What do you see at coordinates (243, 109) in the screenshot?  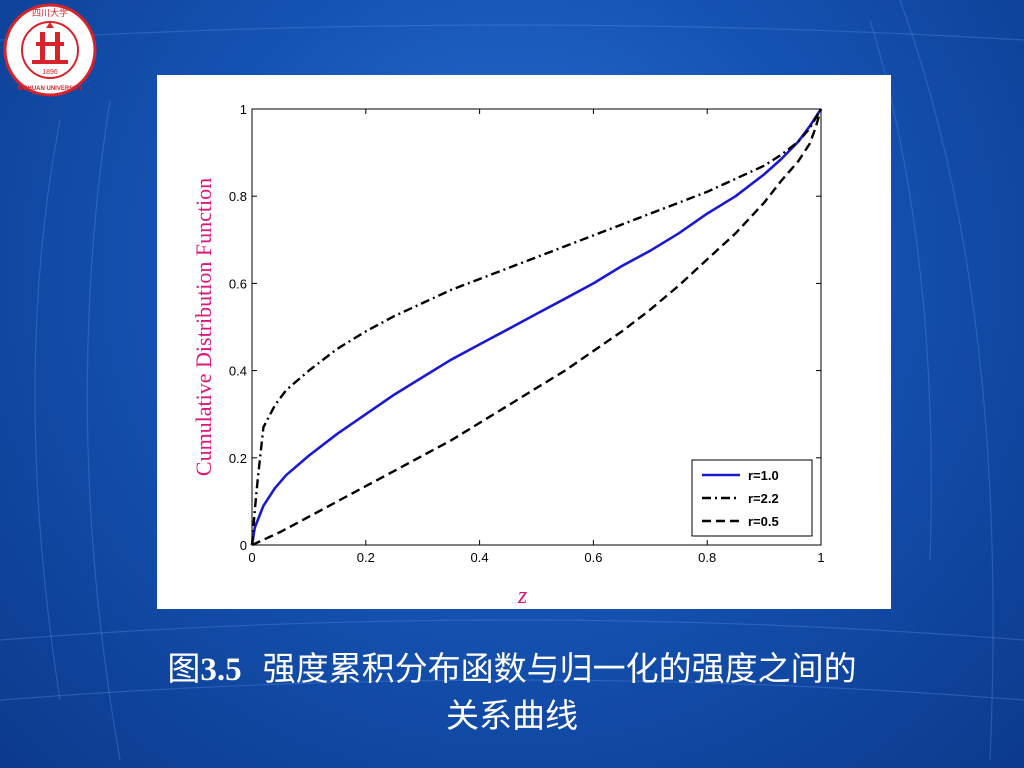 I see `y-tick-label: 1` at bounding box center [243, 109].